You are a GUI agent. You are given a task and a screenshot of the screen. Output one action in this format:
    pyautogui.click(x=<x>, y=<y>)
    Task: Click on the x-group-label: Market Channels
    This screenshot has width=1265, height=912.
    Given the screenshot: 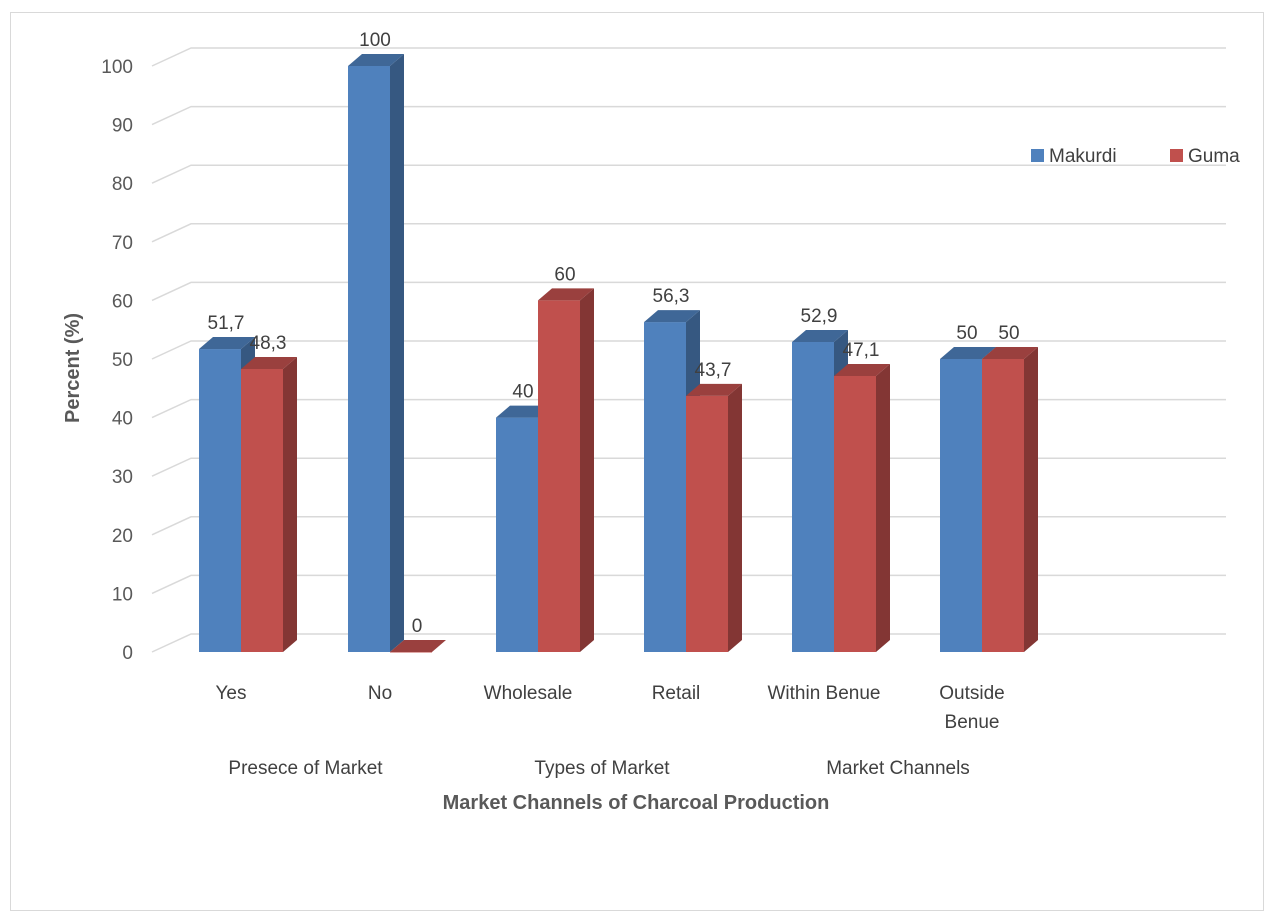 What is the action you would take?
    pyautogui.click(x=898, y=768)
    